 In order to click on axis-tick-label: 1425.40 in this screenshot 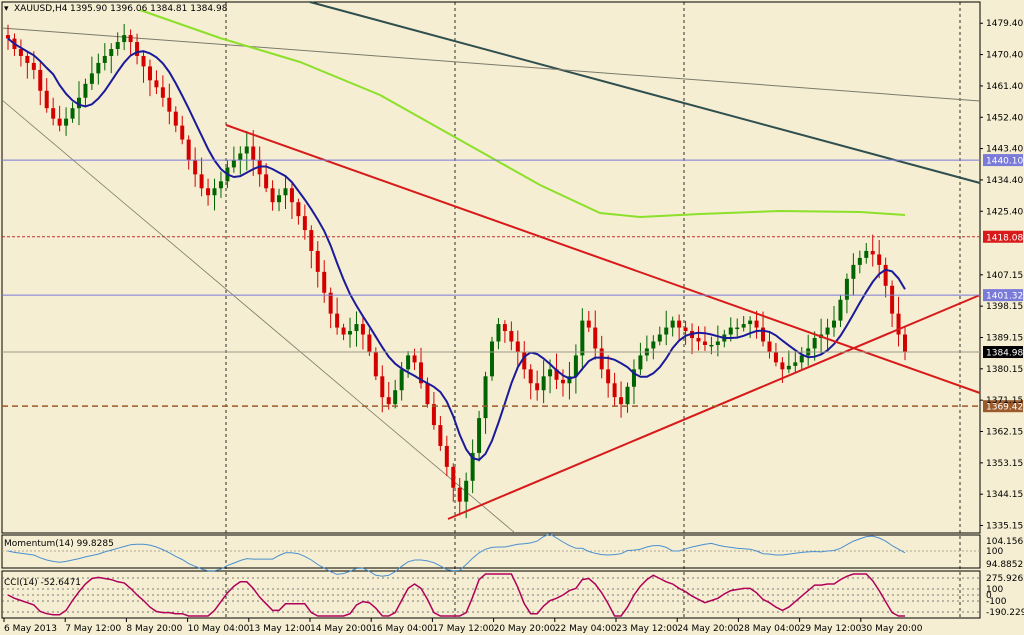, I will do `click(1004, 212)`.